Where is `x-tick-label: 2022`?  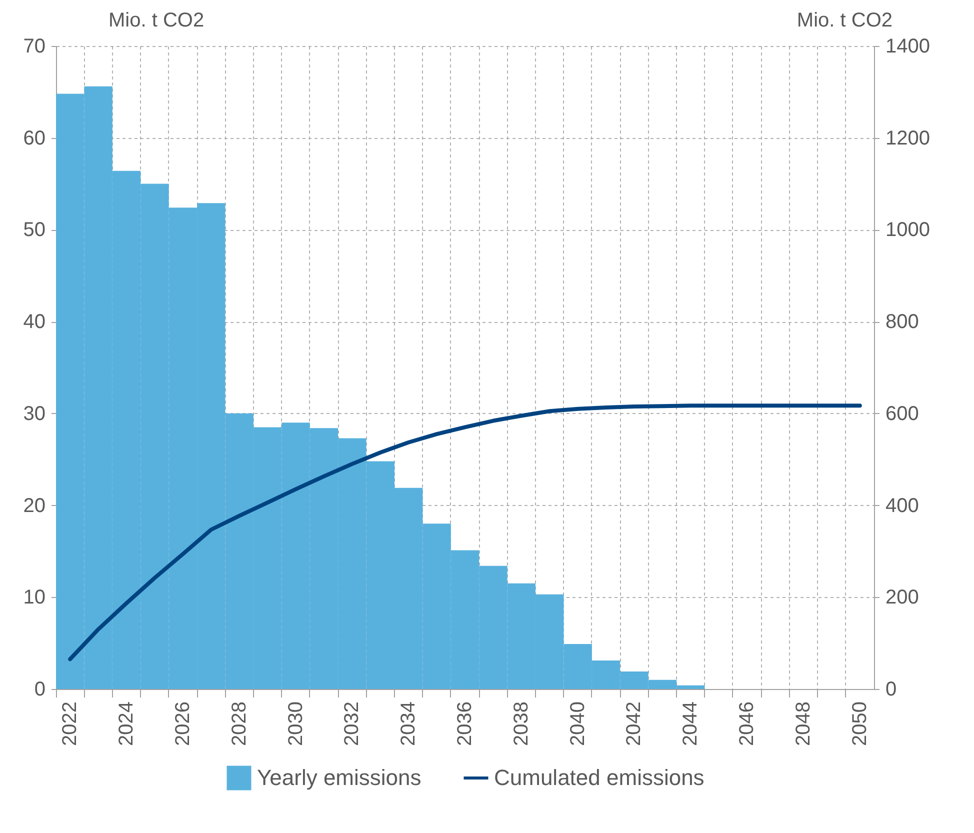 x-tick-label: 2022 is located at coordinates (70, 724).